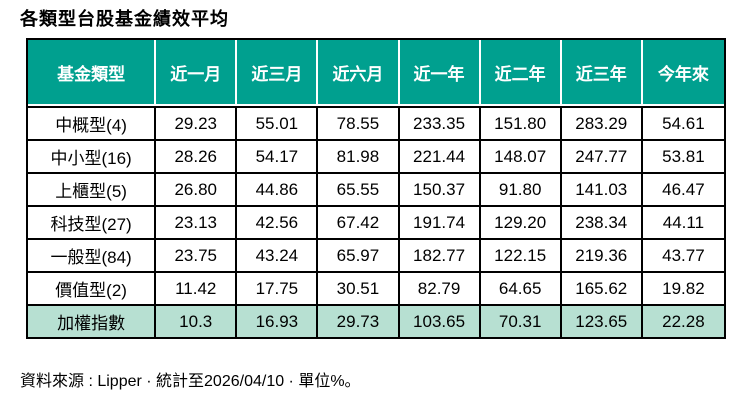 This screenshot has width=752, height=401. Describe the element at coordinates (521, 157) in the screenshot. I see `value-cell: 148.07` at that location.